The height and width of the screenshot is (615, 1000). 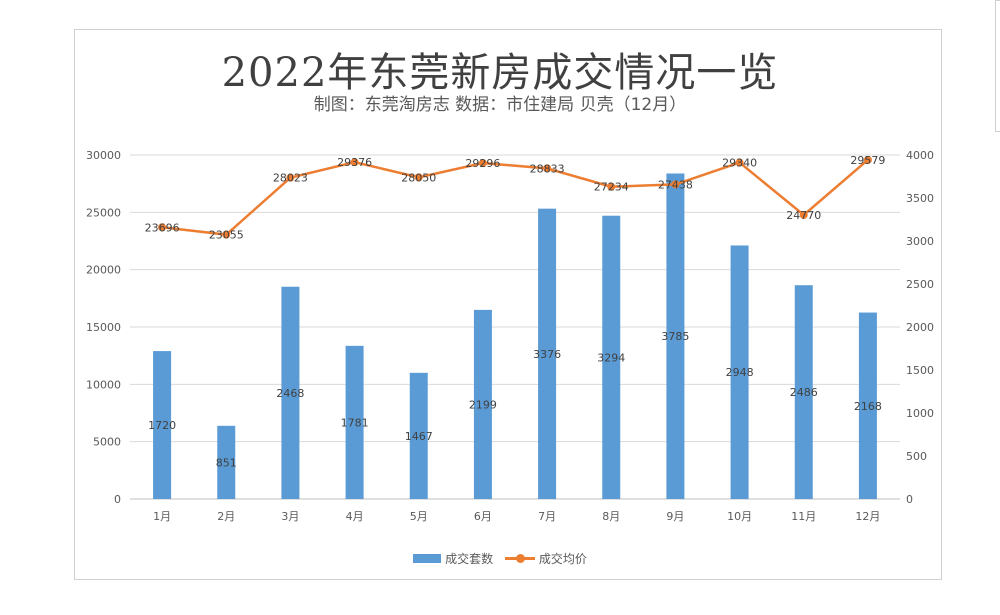 I want to click on x-tick-label: 7月, so click(x=547, y=516).